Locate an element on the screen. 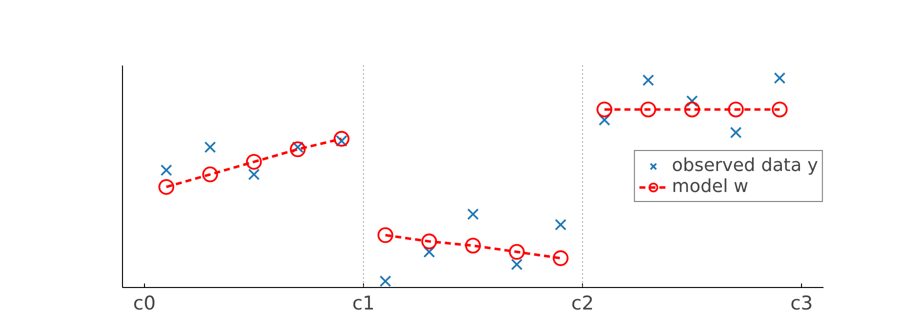 The image size is (903, 332). x-tick-label: c1 is located at coordinates (363, 303).